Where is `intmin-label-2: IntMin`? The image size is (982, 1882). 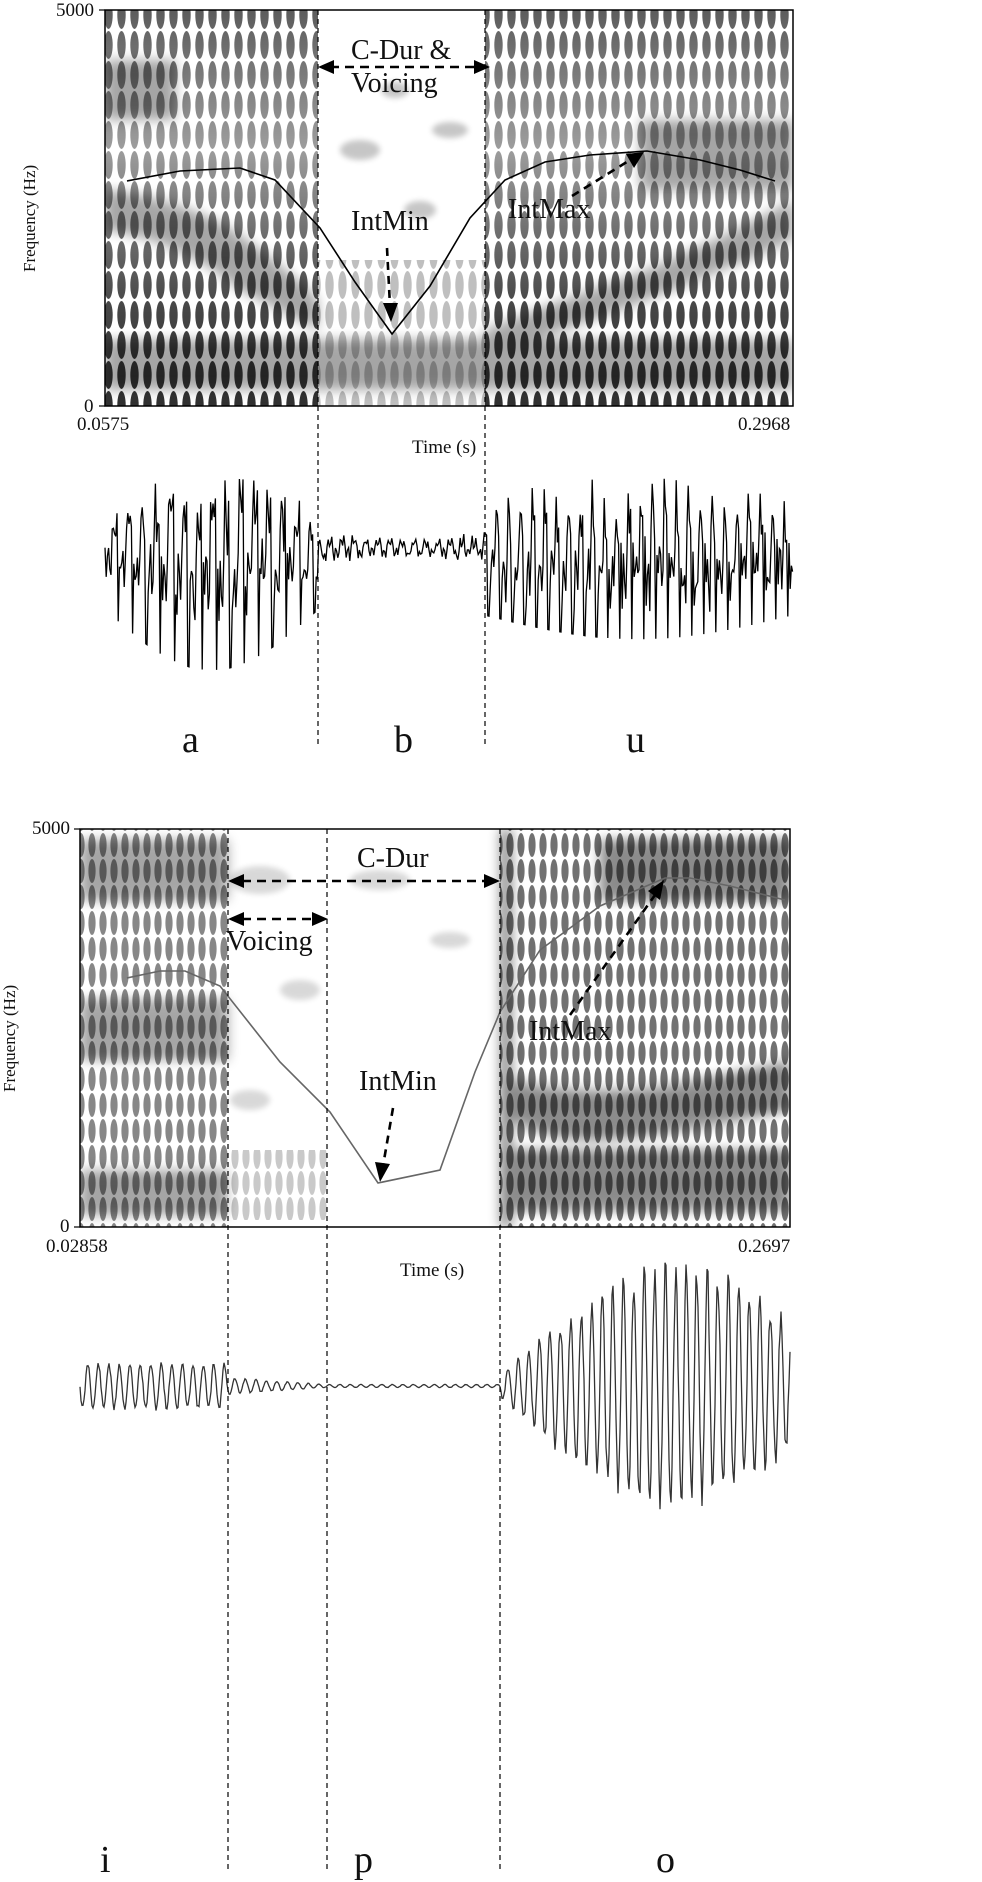 intmin-label-2: IntMin is located at coordinates (398, 1081).